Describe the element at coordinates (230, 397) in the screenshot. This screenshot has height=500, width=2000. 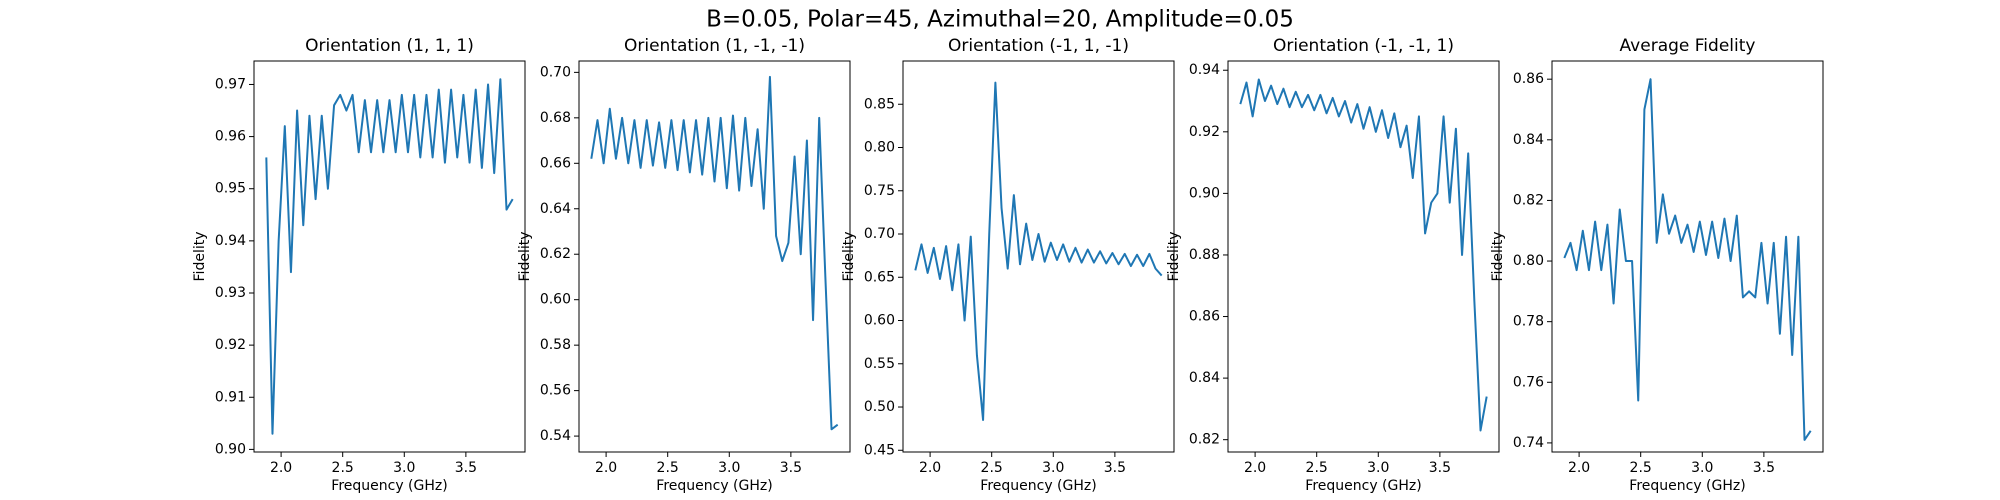
I see `y-tick-label: 0.91` at that location.